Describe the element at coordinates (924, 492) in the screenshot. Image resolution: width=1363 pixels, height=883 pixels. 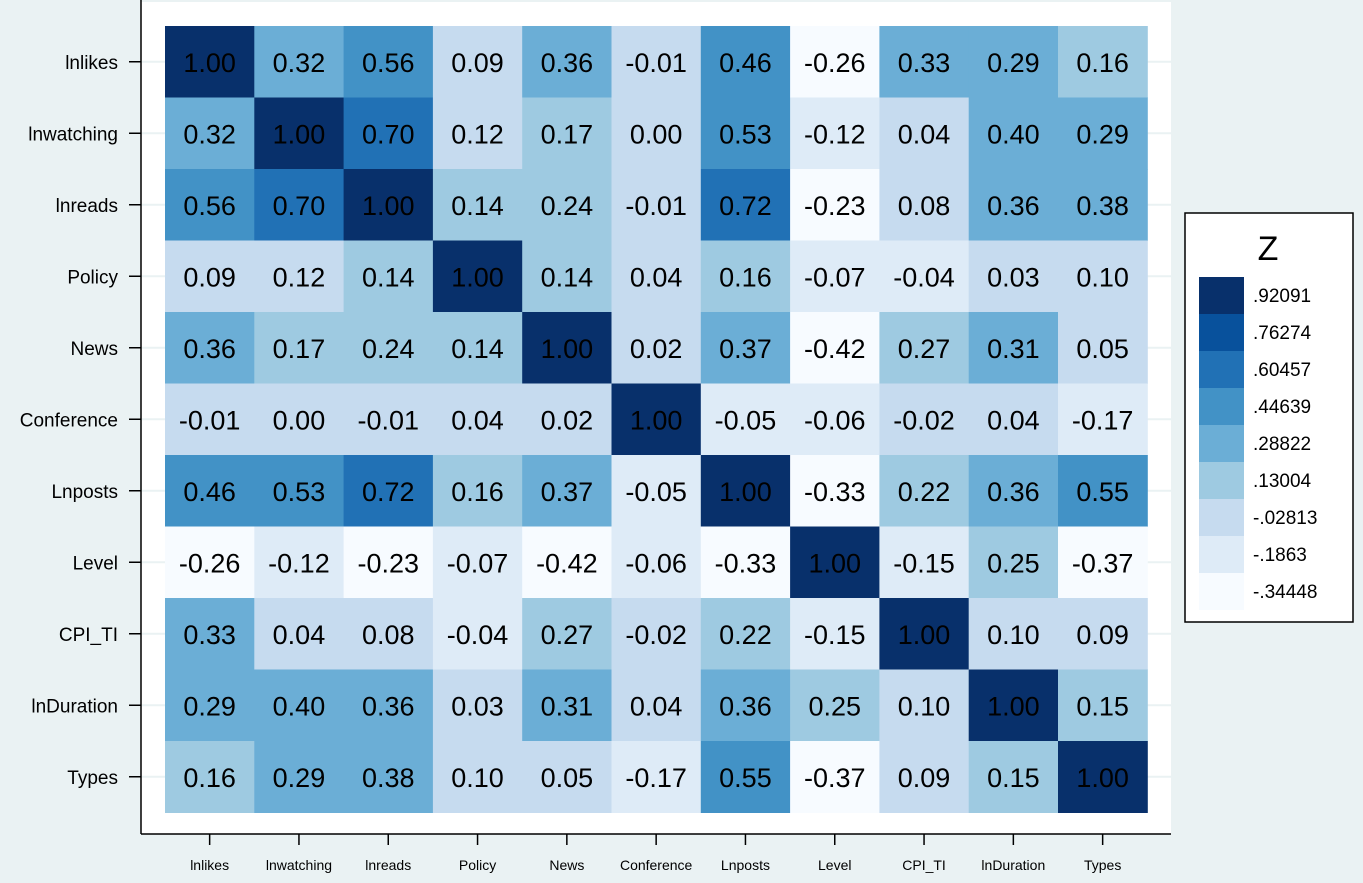
I see `cell-value-label: 0.22` at that location.